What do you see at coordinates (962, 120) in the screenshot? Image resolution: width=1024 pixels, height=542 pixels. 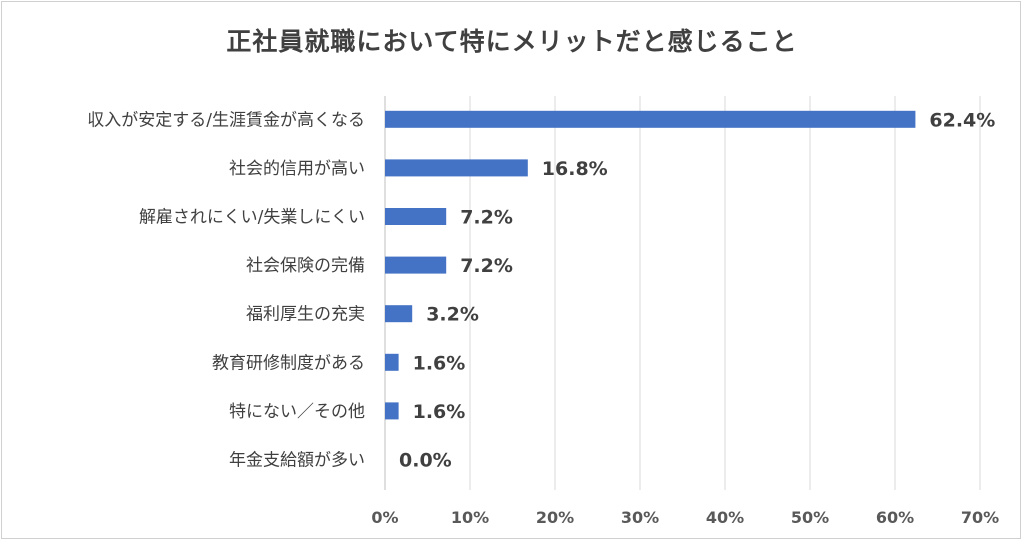 I see `value-label: 62.4%` at bounding box center [962, 120].